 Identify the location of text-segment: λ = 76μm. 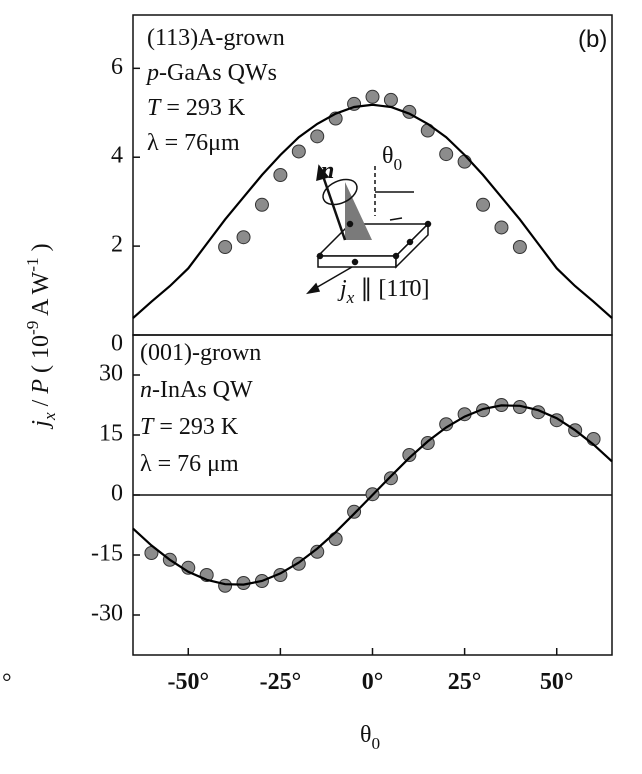
(193, 143).